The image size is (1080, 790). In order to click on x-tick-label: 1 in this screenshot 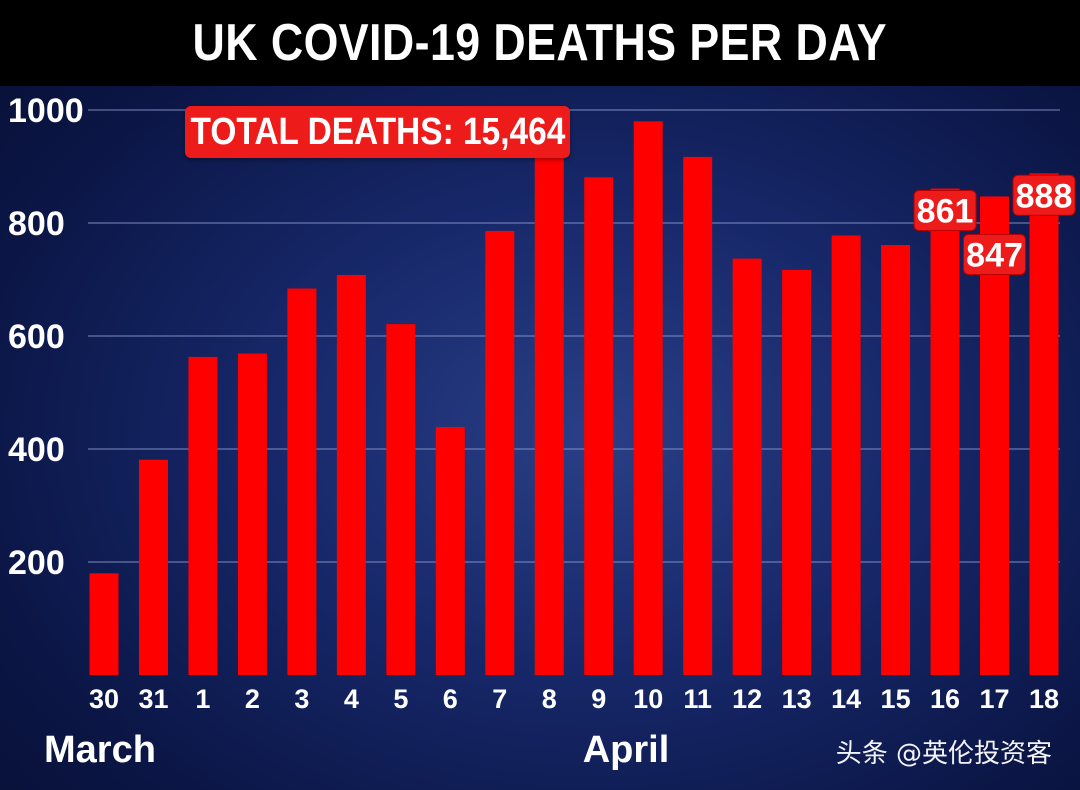, I will do `click(202, 699)`.